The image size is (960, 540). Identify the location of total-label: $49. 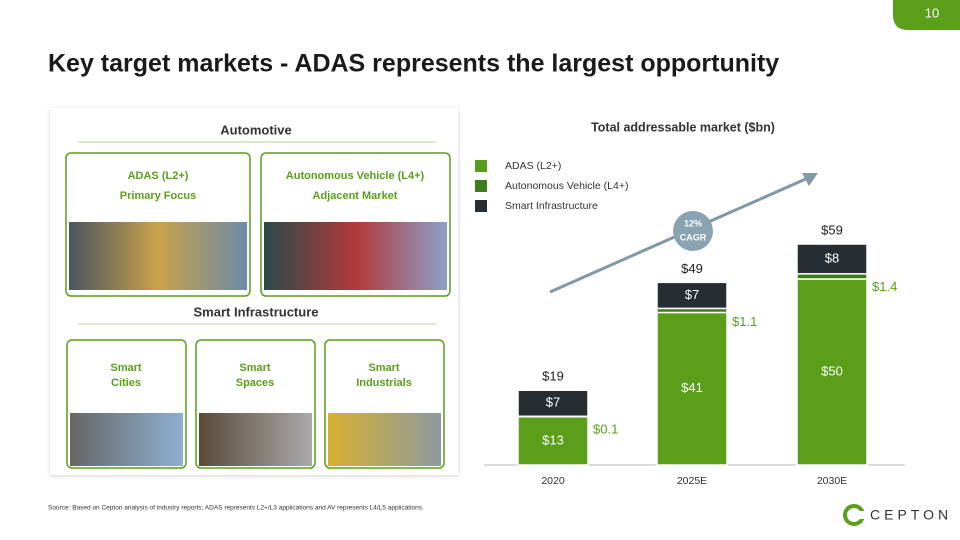
(692, 268).